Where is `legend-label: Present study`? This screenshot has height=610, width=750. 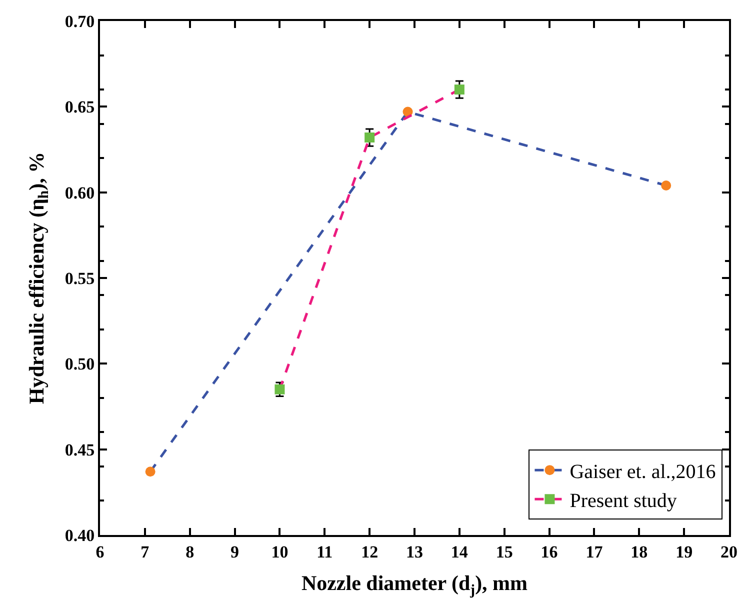
legend-label: Present study is located at coordinates (623, 501).